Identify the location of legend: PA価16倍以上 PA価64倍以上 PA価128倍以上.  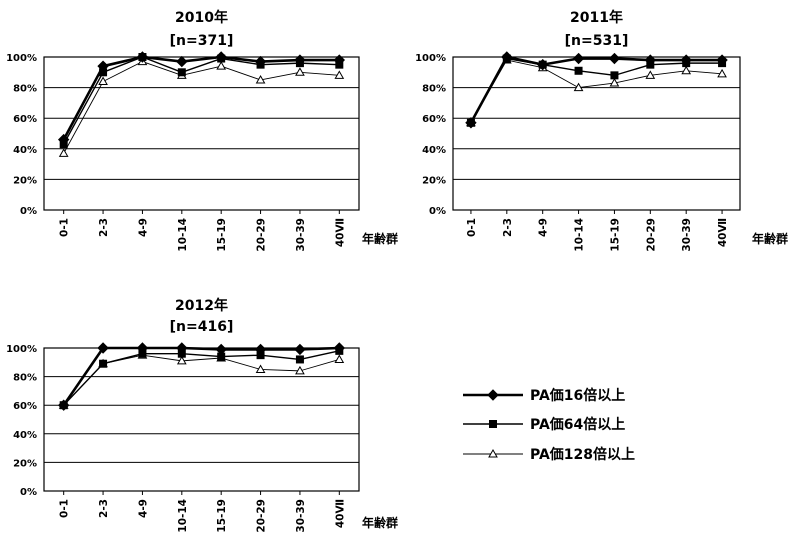
(549, 425).